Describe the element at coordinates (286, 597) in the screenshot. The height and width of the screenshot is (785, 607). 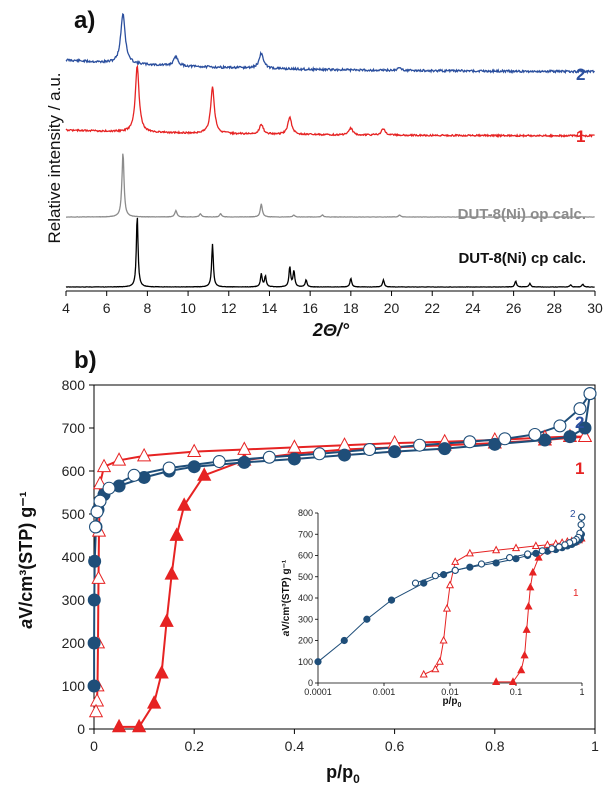
I see `inset-y-axis-label: aV/cm³(STP) g⁻¹` at that location.